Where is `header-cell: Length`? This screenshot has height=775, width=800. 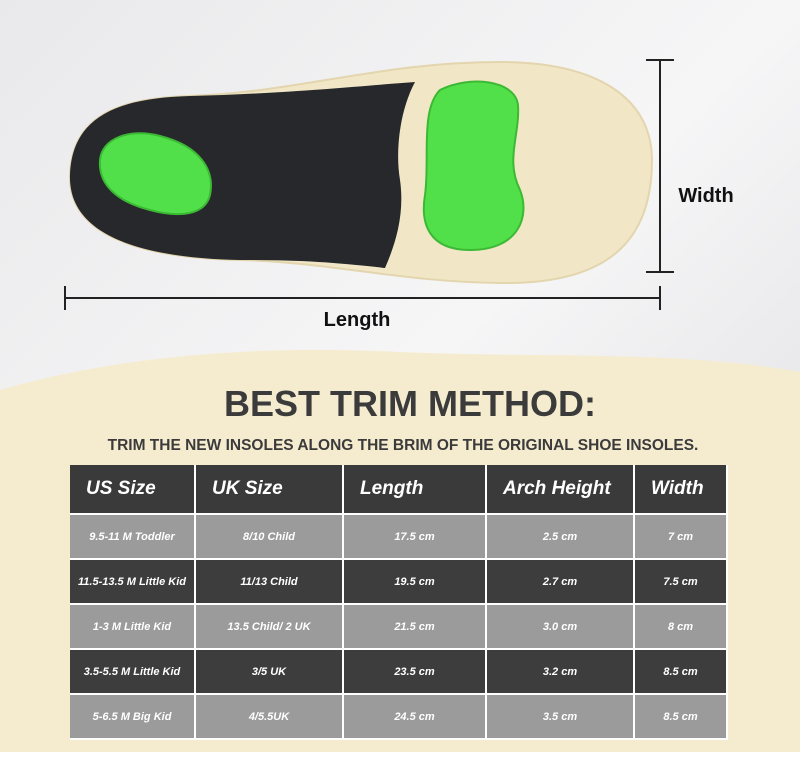
header-cell: Length is located at coordinates (415, 490).